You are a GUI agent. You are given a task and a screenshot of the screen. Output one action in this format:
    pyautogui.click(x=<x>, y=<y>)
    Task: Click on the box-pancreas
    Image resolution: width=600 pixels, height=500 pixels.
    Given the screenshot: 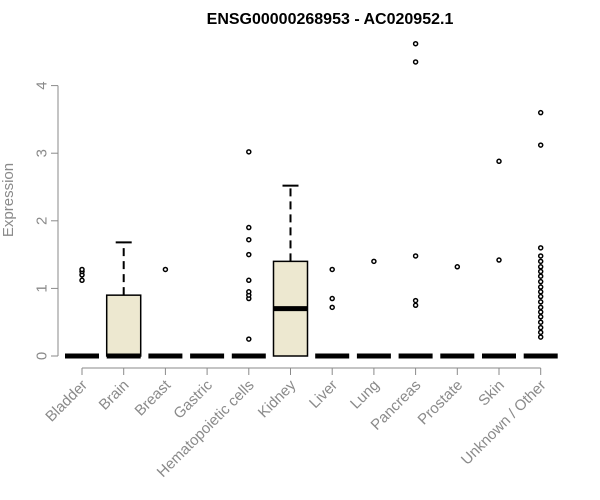 What is the action you would take?
    pyautogui.click(x=415, y=199)
    